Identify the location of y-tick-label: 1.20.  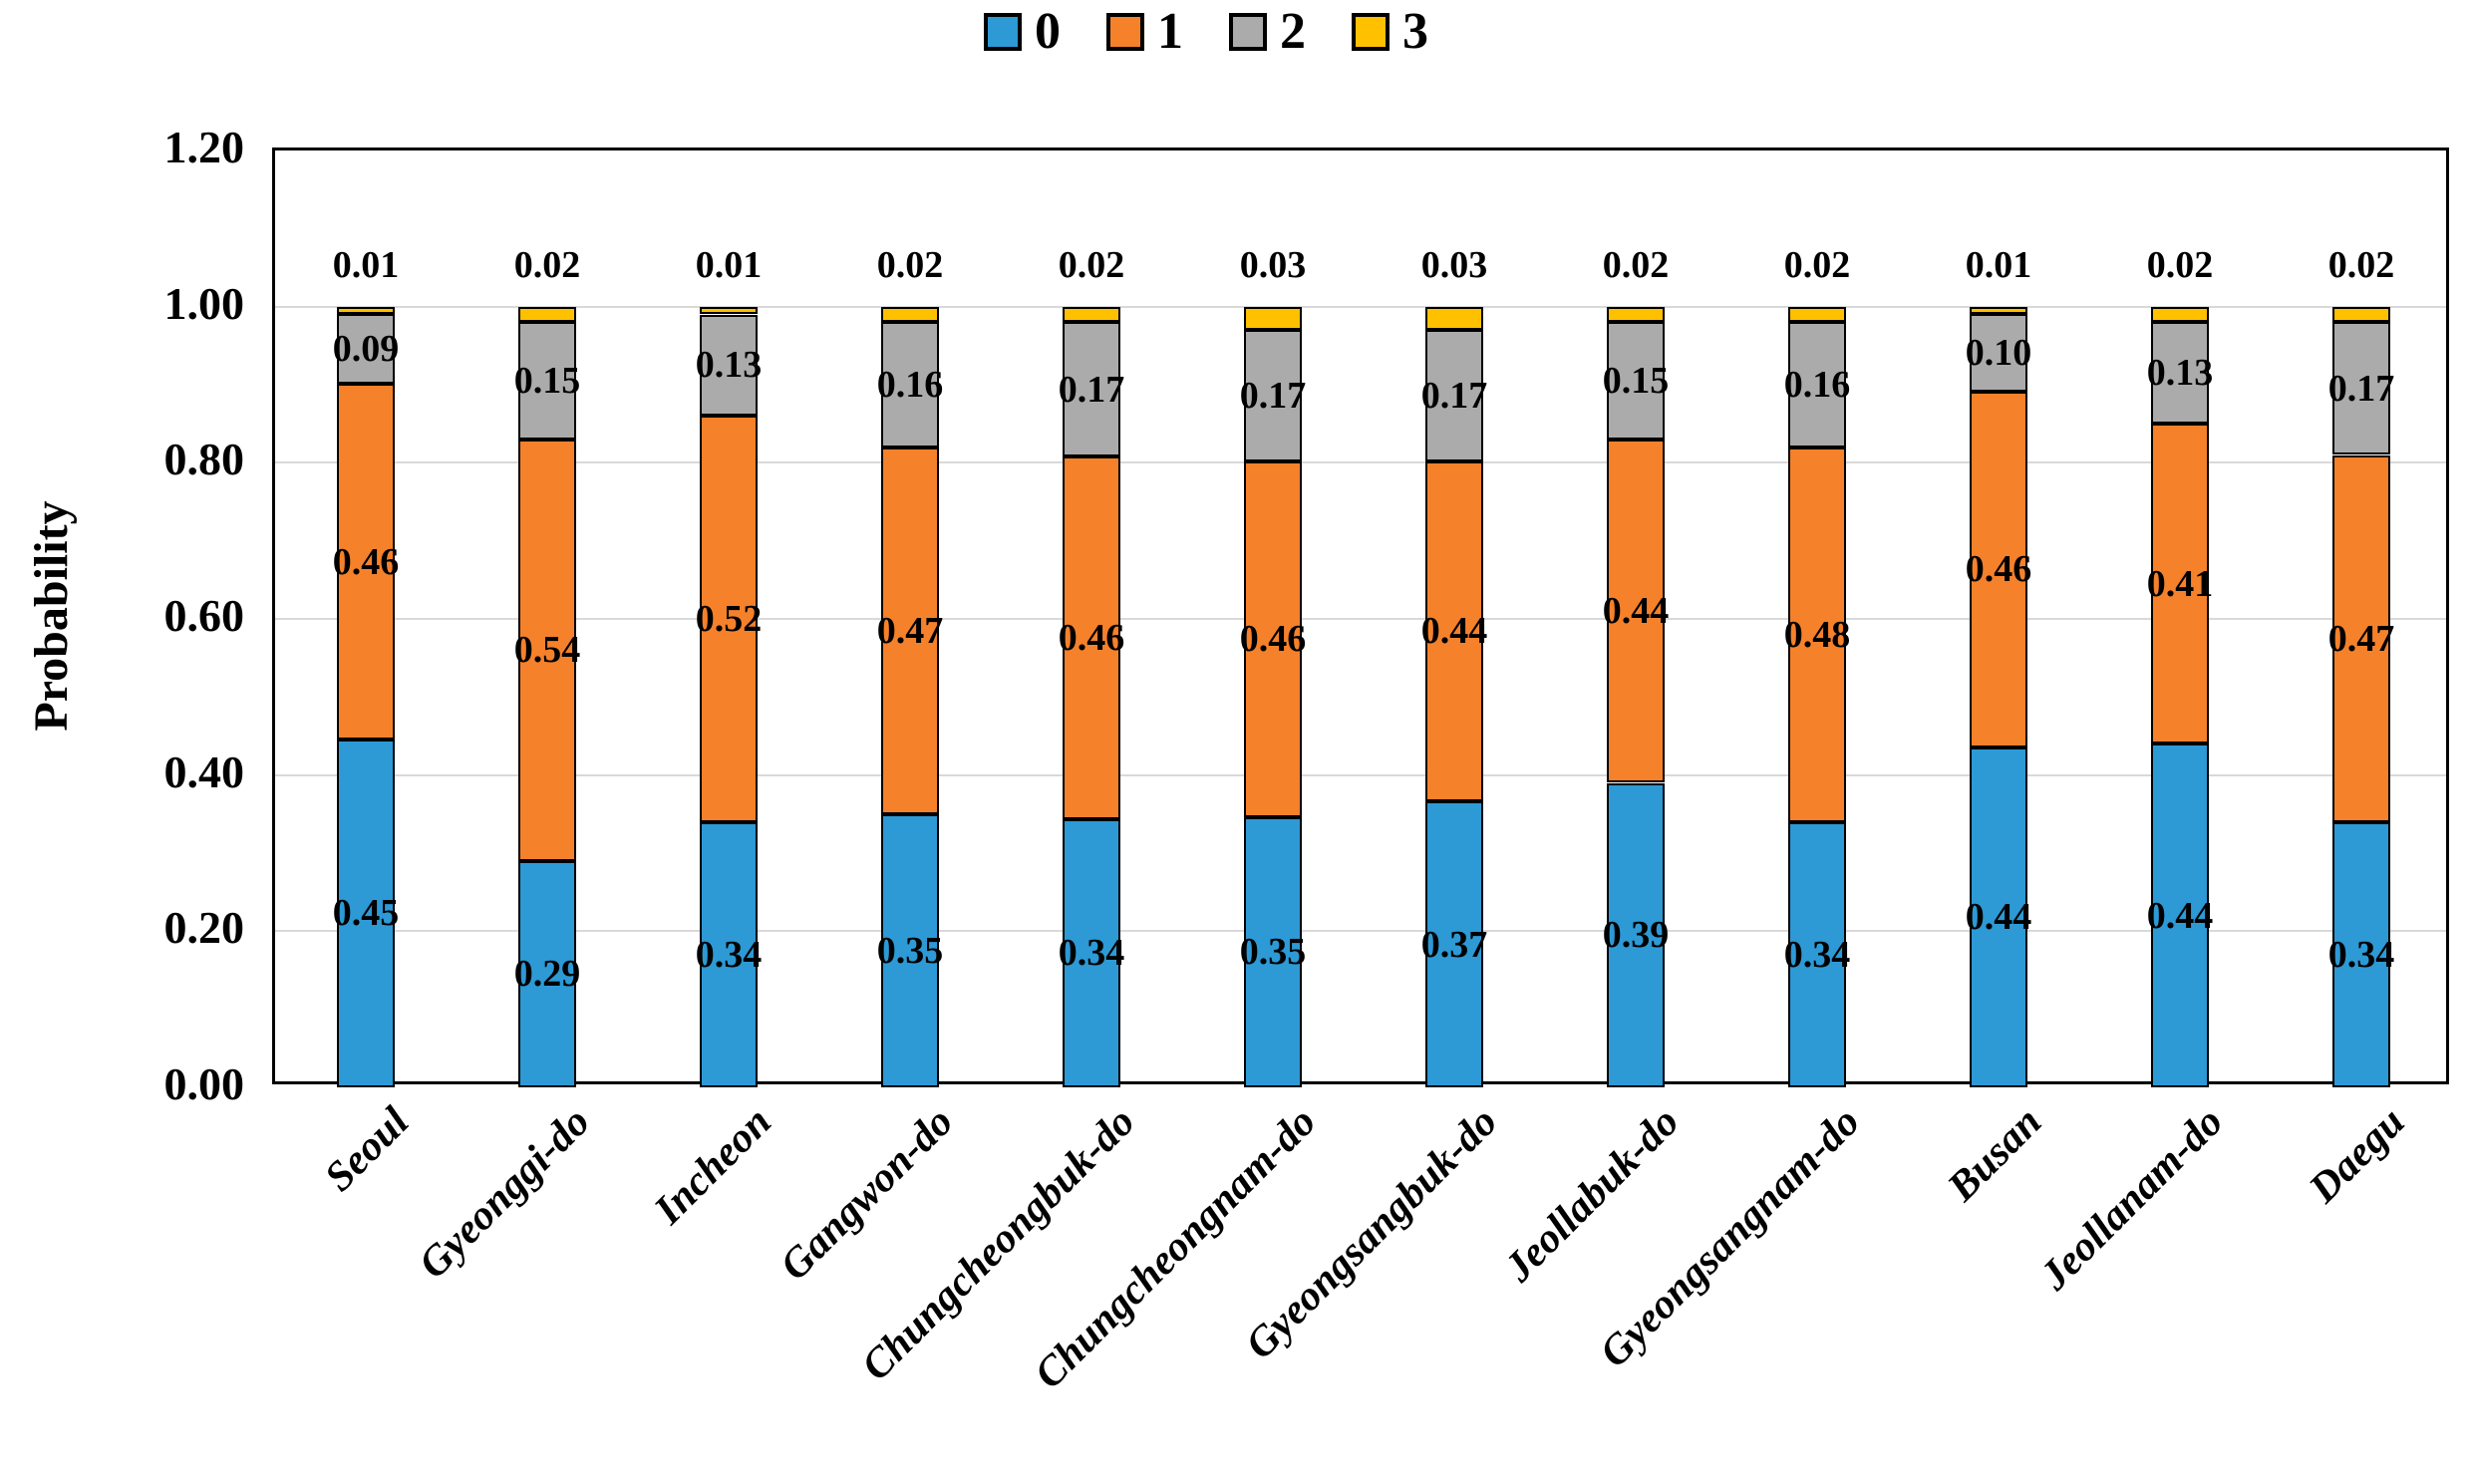
(204, 147).